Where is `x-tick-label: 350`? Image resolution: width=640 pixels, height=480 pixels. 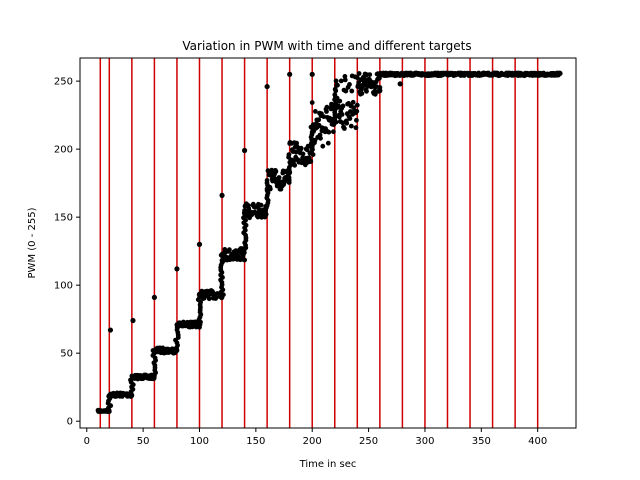 x-tick-label: 350 is located at coordinates (481, 441).